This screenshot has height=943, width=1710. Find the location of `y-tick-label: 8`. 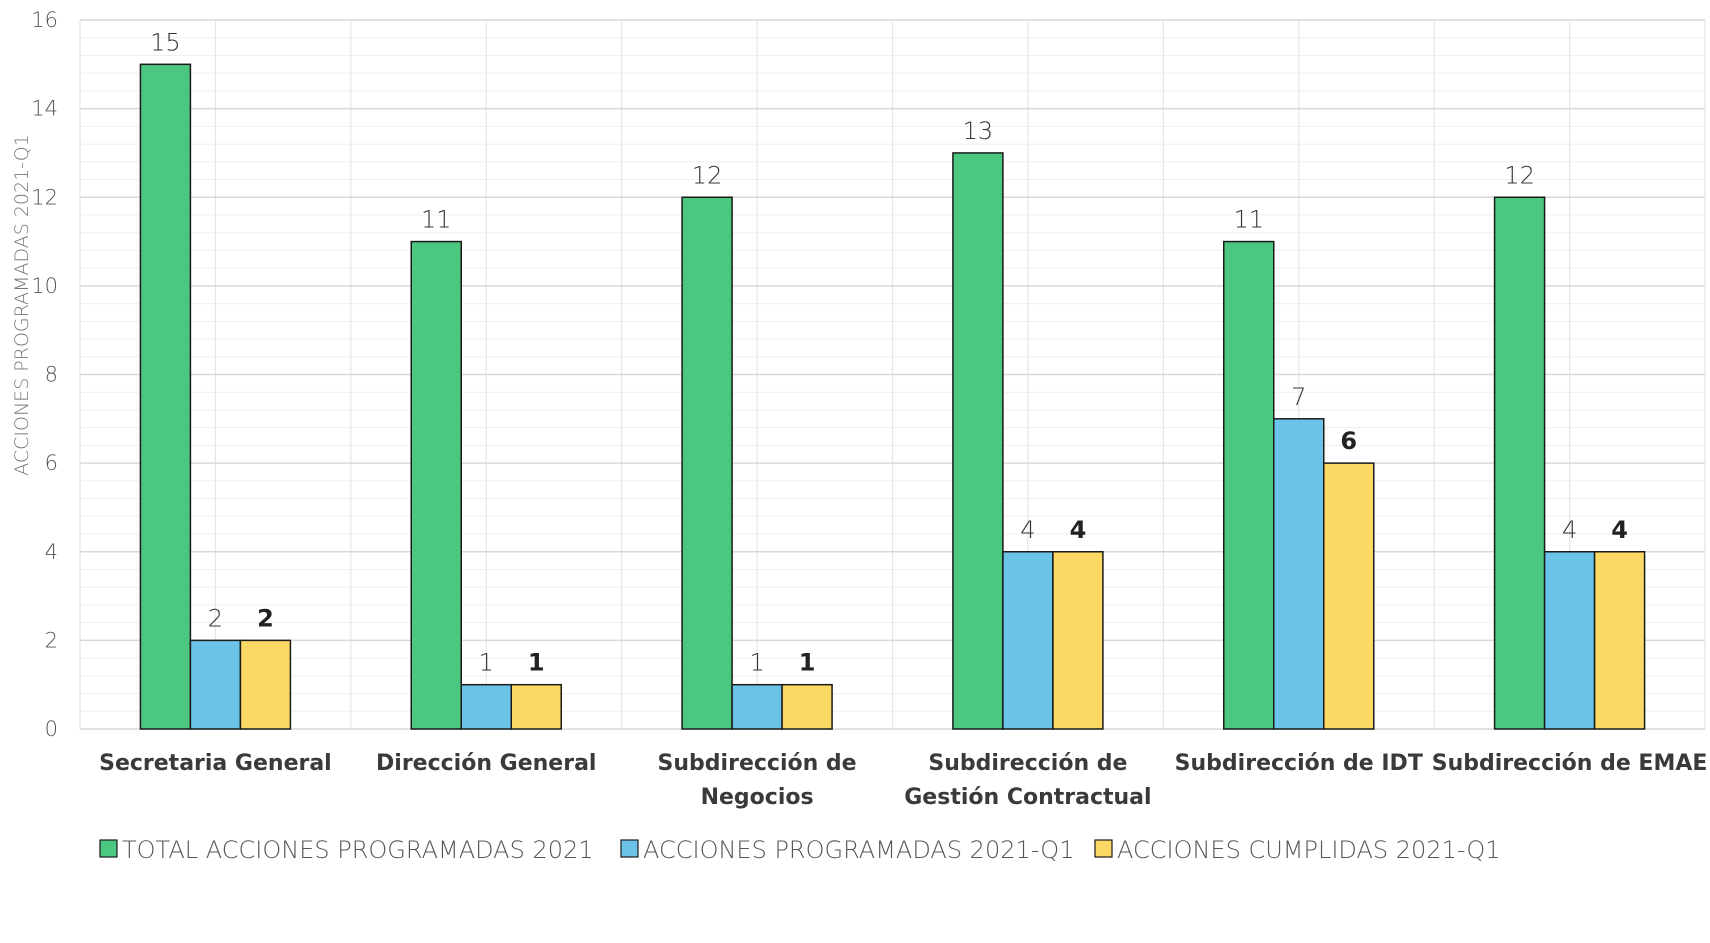

y-tick-label: 8 is located at coordinates (51, 375).